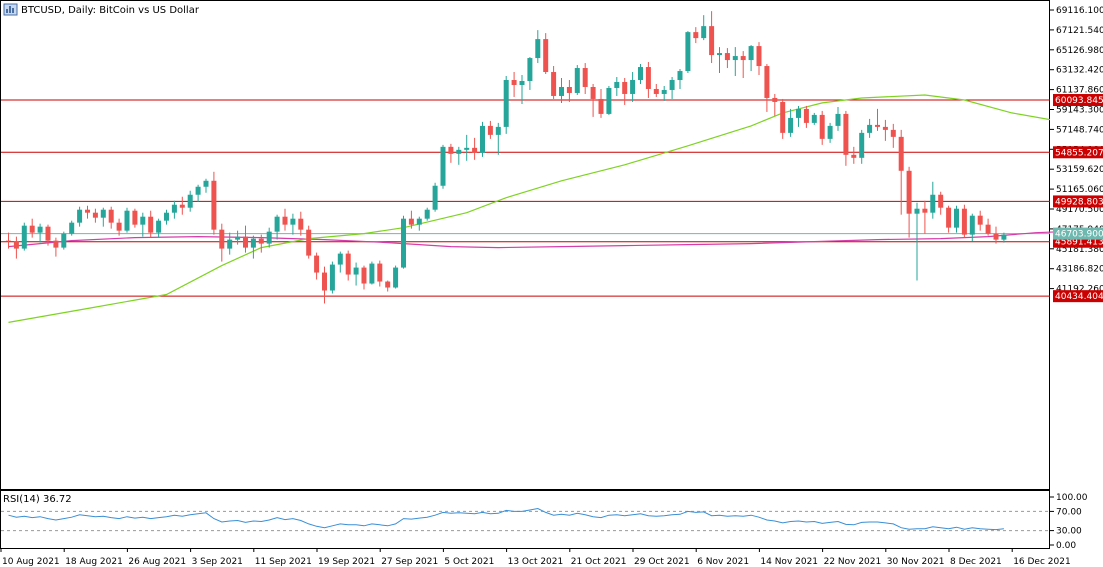  I want to click on price-tick-label: 53159.620, so click(1079, 170).